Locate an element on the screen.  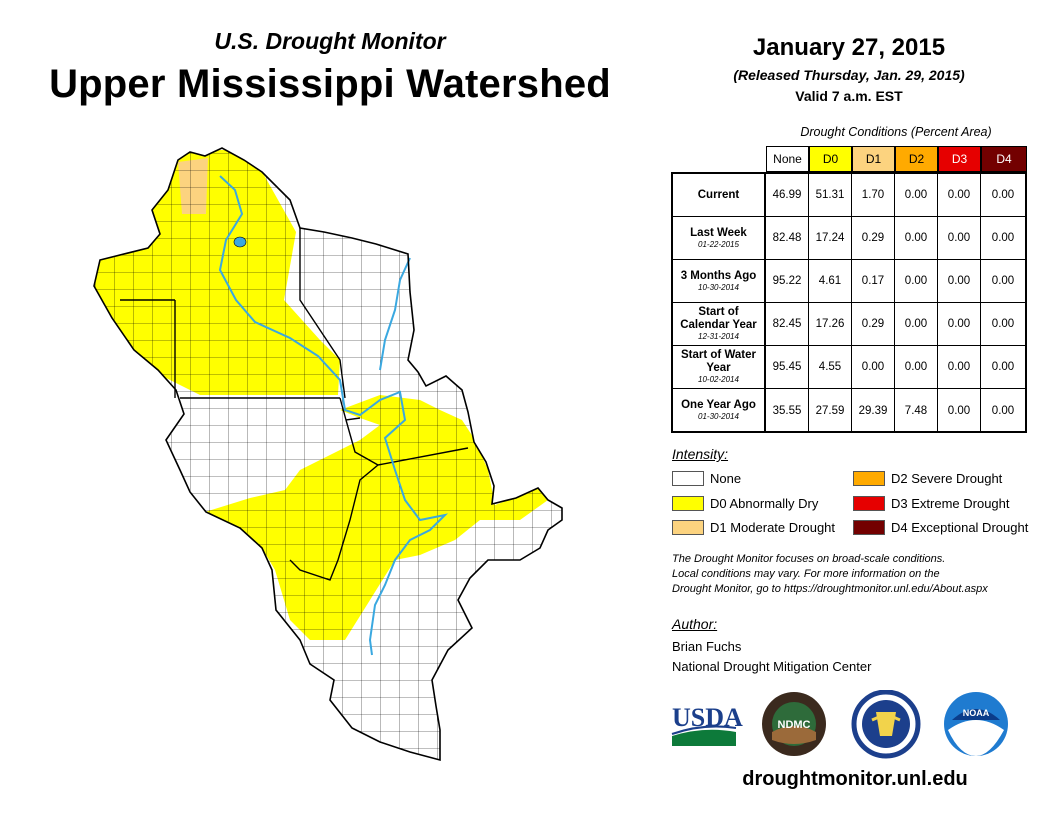
website-link: droughtmonitor.unl.edu is located at coordinates (855, 779).